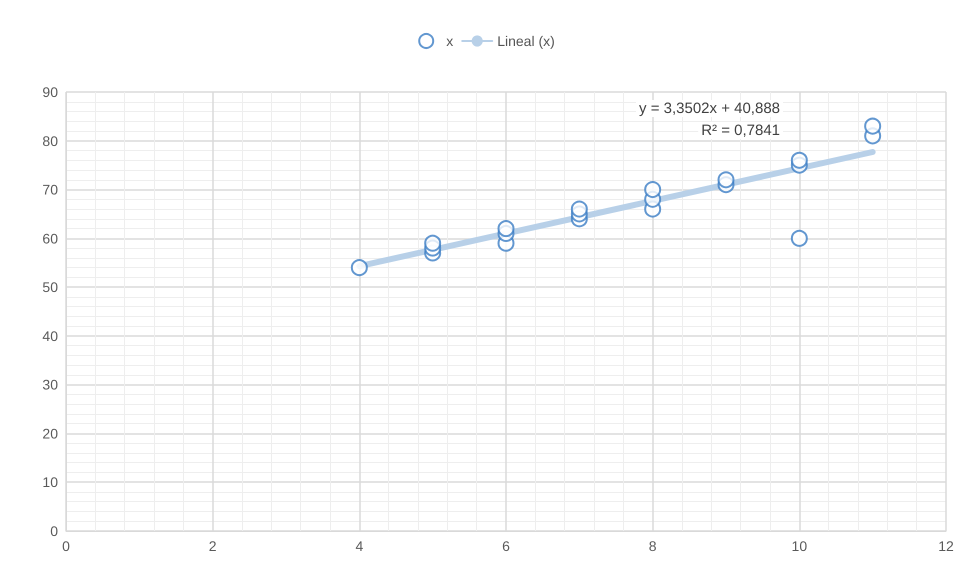 The width and height of the screenshot is (973, 576). What do you see at coordinates (50, 287) in the screenshot?
I see `y-tick-label: 50` at bounding box center [50, 287].